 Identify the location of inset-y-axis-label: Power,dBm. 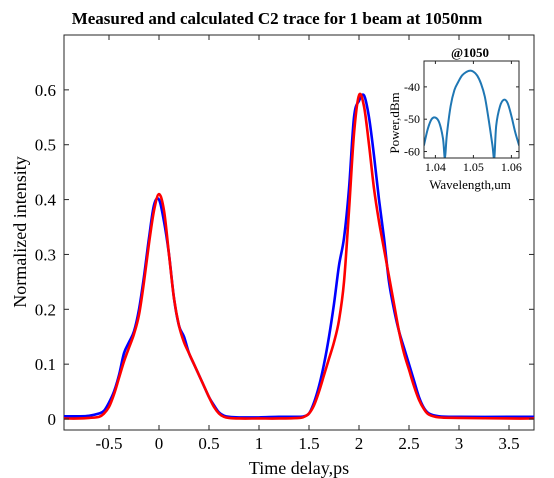
(394, 122).